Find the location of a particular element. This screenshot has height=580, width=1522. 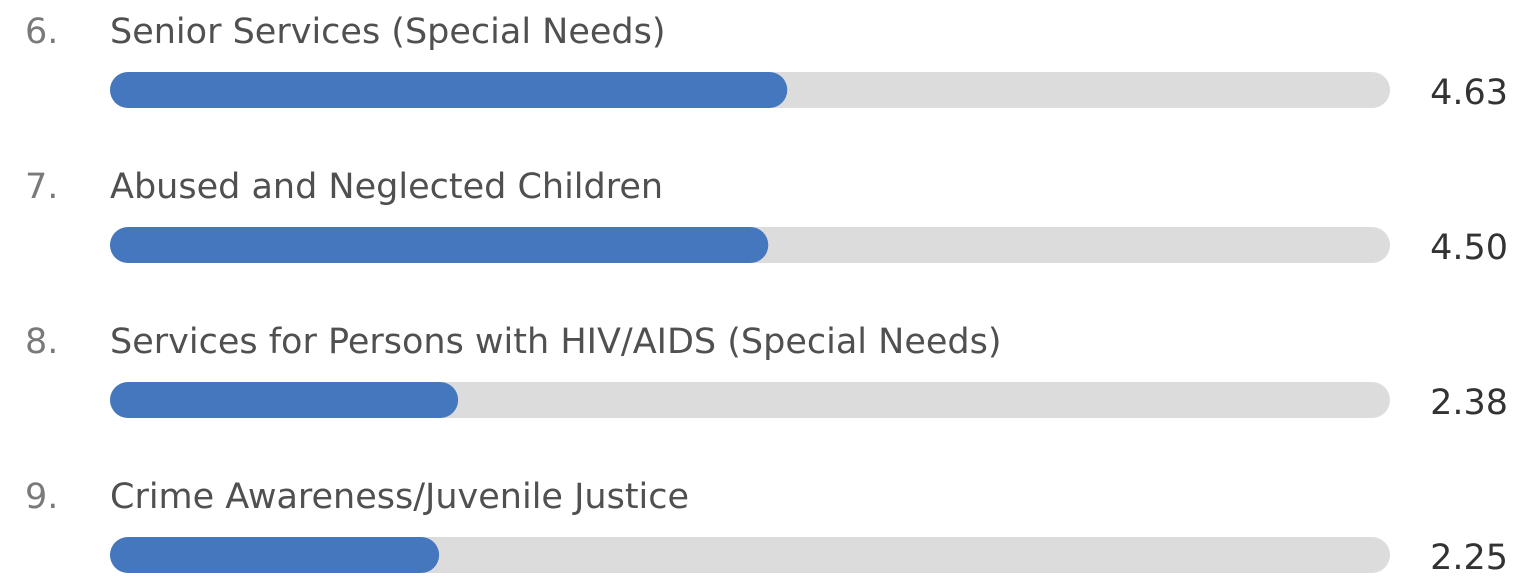

value-label: 4.50 is located at coordinates (1469, 248).